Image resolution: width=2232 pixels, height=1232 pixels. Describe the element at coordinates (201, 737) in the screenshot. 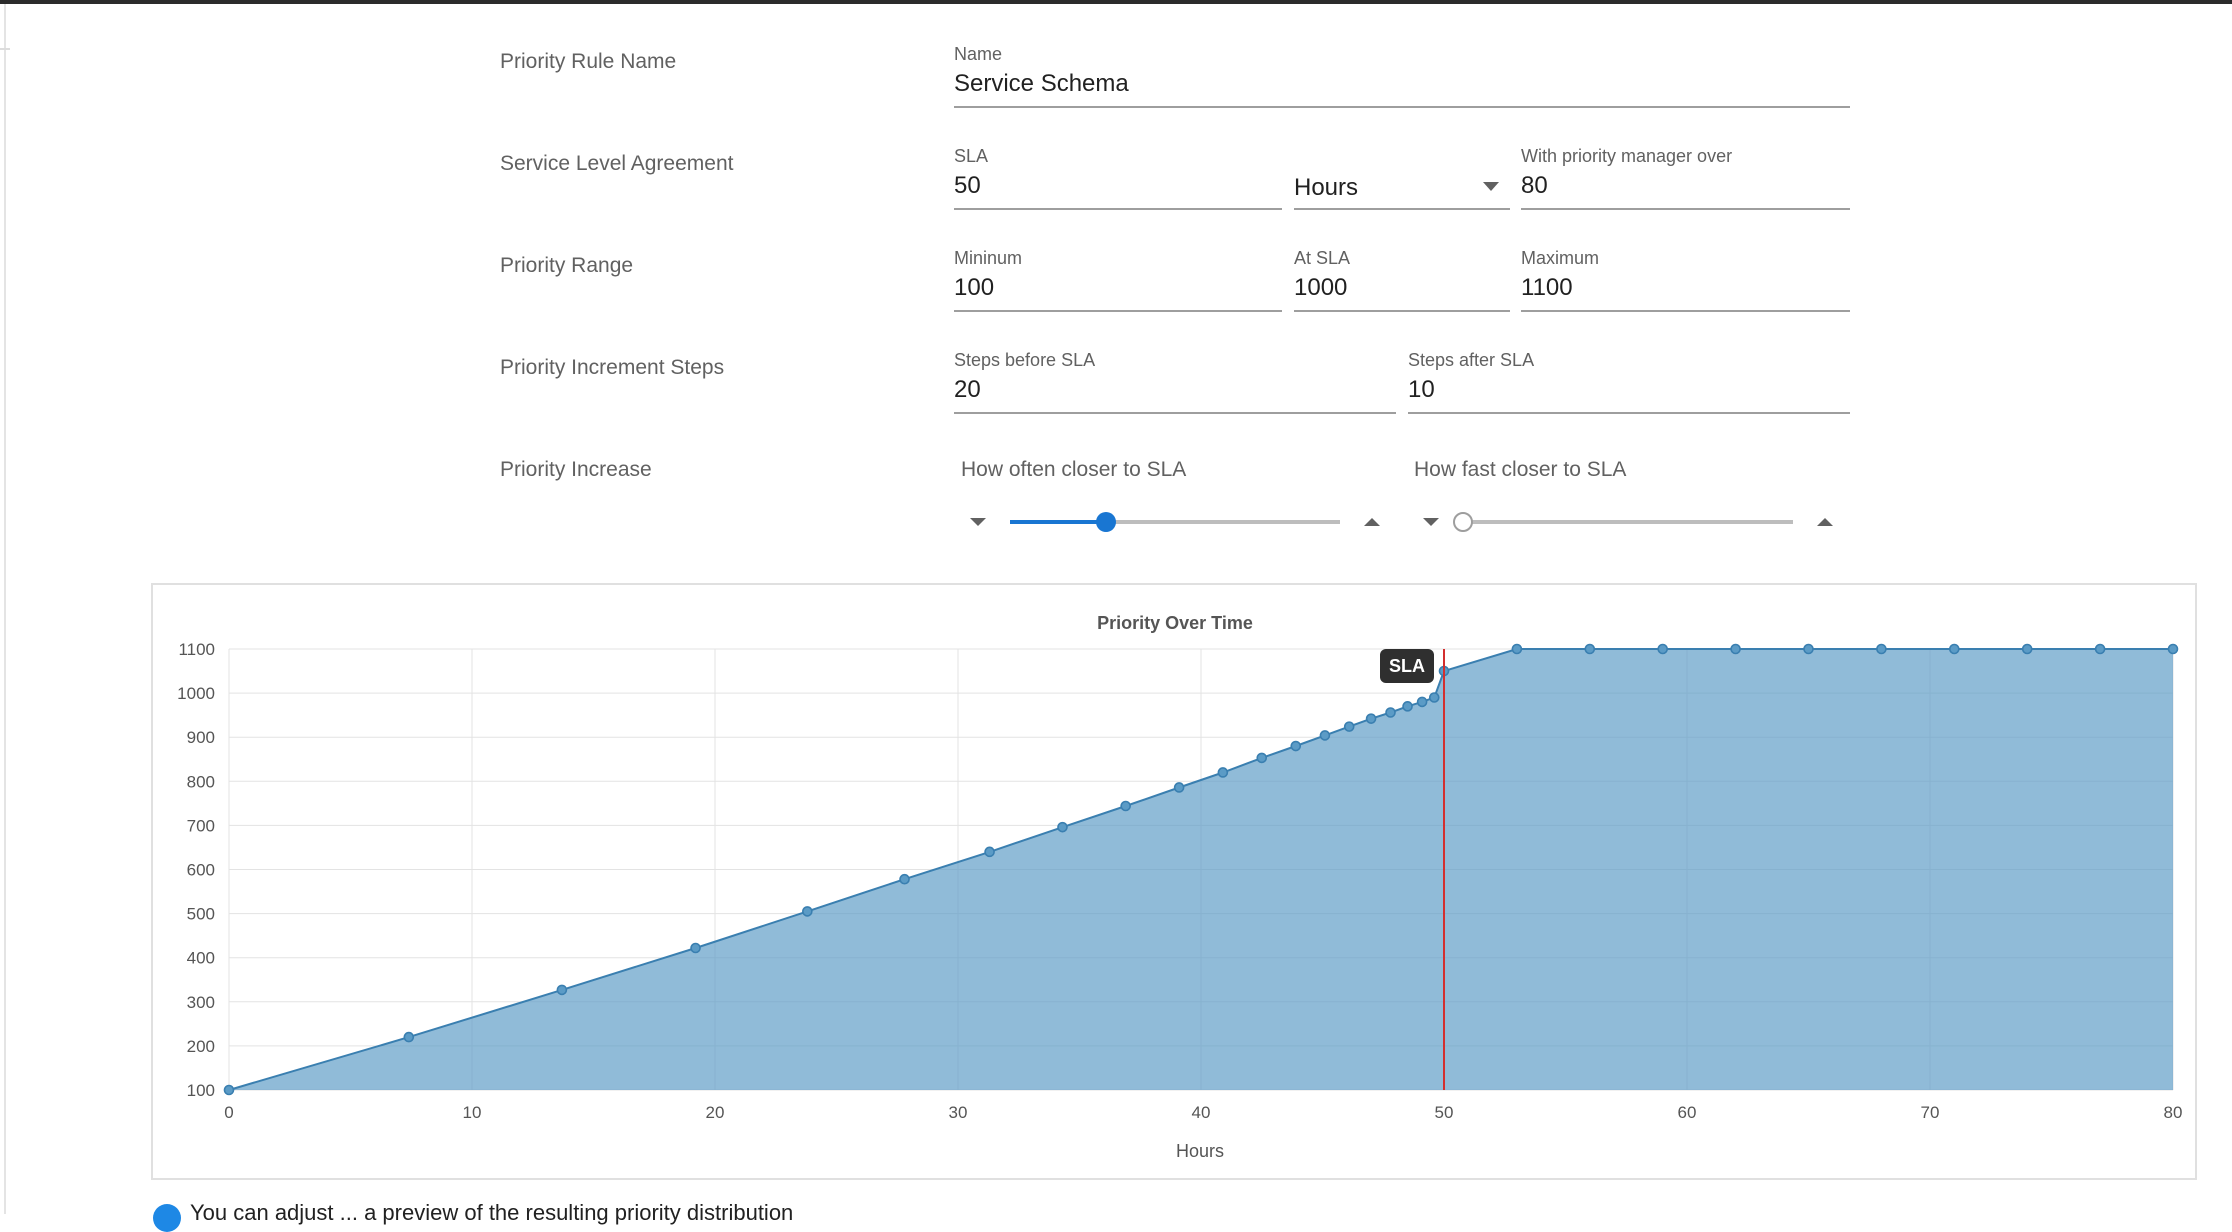

I see `y-tick-label: 900` at that location.